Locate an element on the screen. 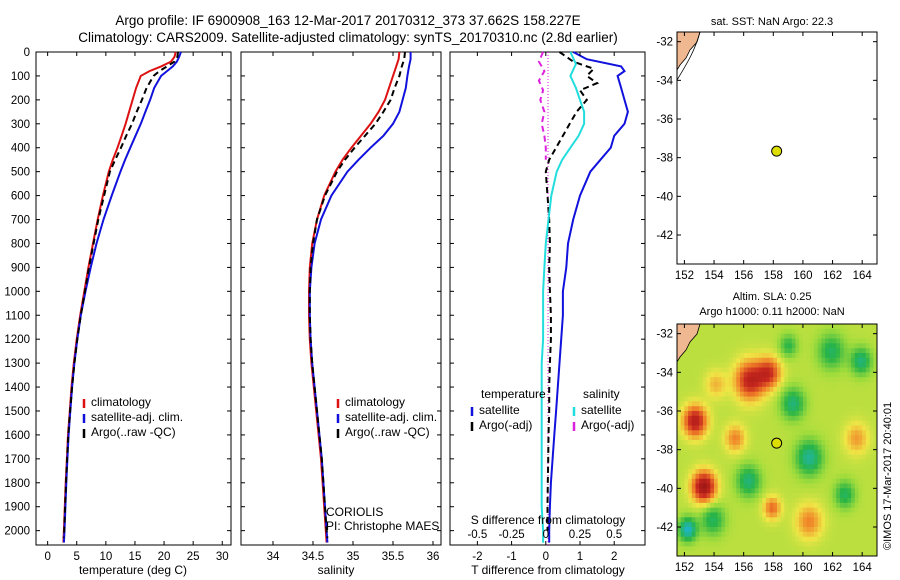 The width and height of the screenshot is (900, 580). legend-satellite: satellite-adj. clim. is located at coordinates (137, 417).